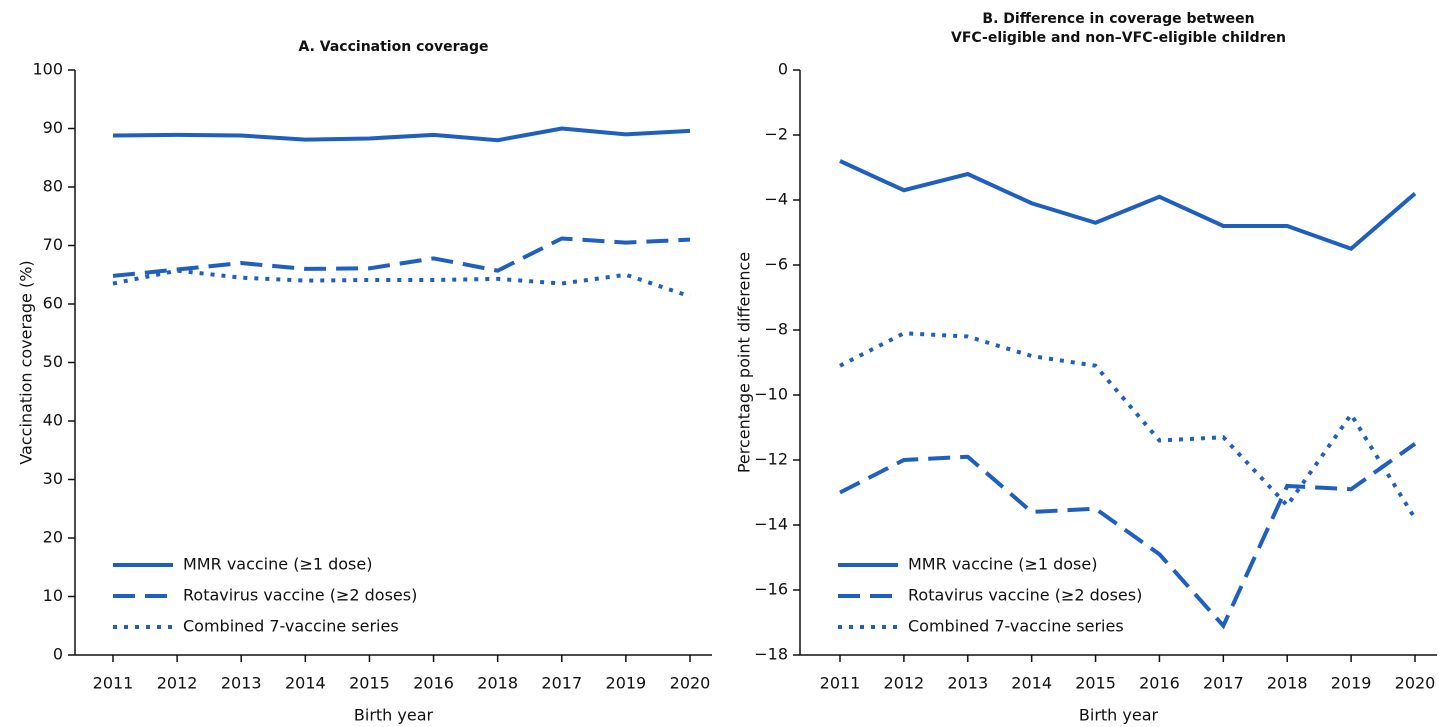 The height and width of the screenshot is (727, 1442). Describe the element at coordinates (394, 47) in the screenshot. I see `chart-title: A. Vaccination coverage` at that location.